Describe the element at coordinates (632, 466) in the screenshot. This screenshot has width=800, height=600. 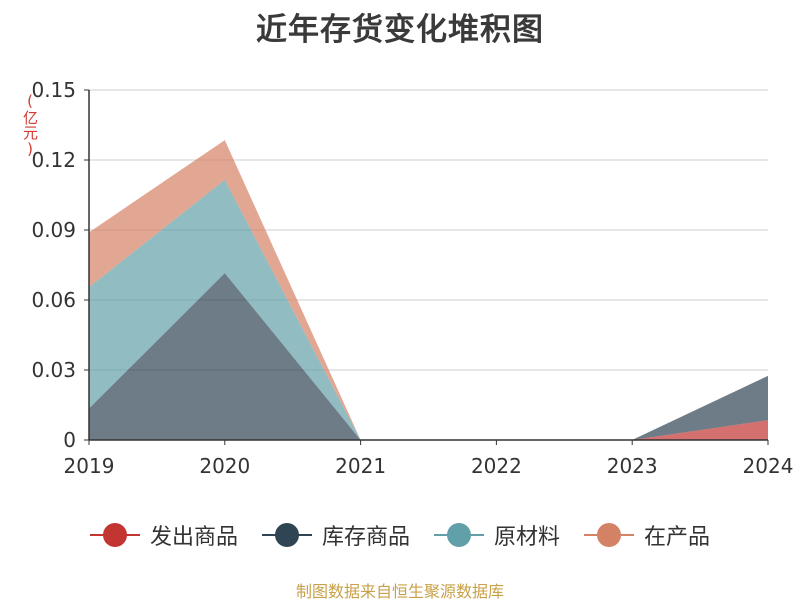
I see `x-tick-label: 2023` at that location.